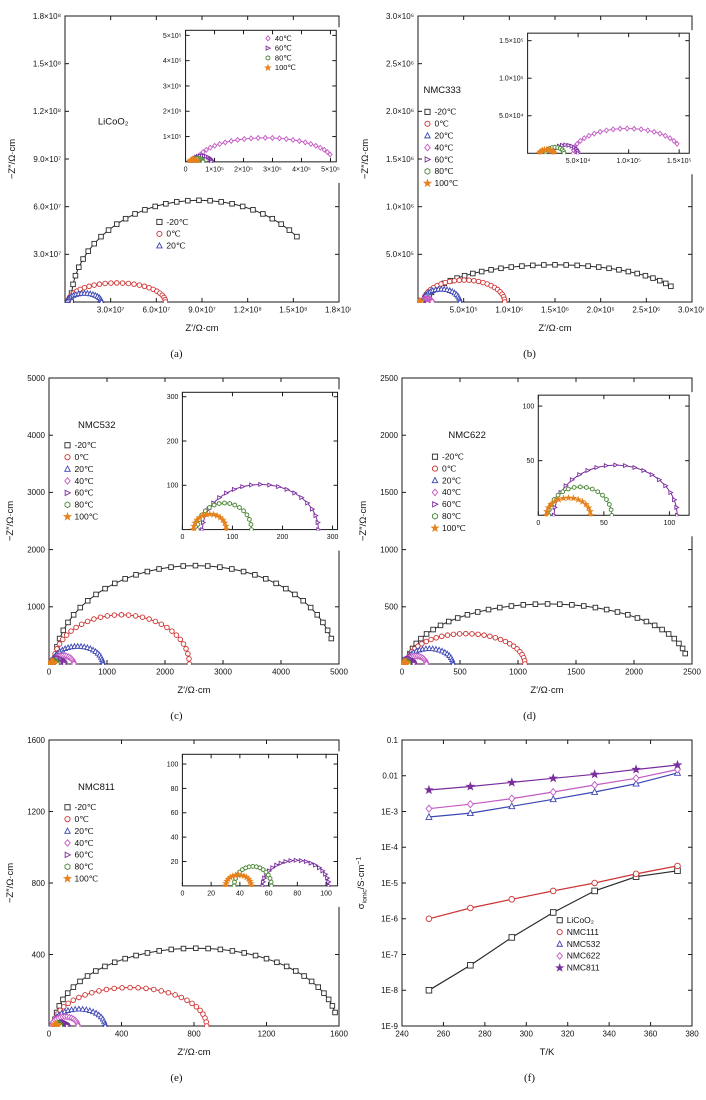 The height and width of the screenshot is (1100, 706). I want to click on legend-item-label: 80℃, so click(451, 516).